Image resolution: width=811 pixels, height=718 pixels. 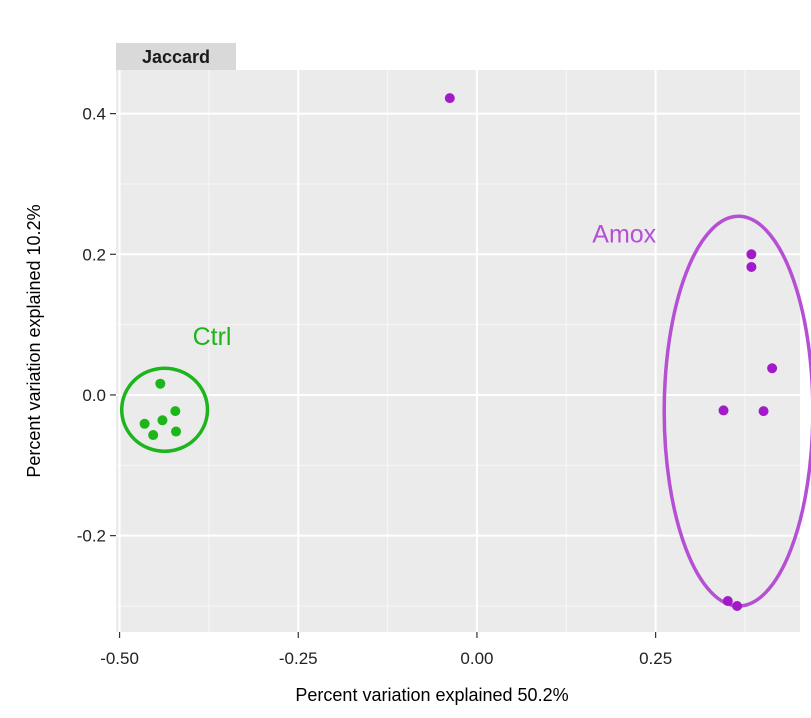 I want to click on y-axis-title: Percent variation explained 10.2%, so click(x=34, y=340).